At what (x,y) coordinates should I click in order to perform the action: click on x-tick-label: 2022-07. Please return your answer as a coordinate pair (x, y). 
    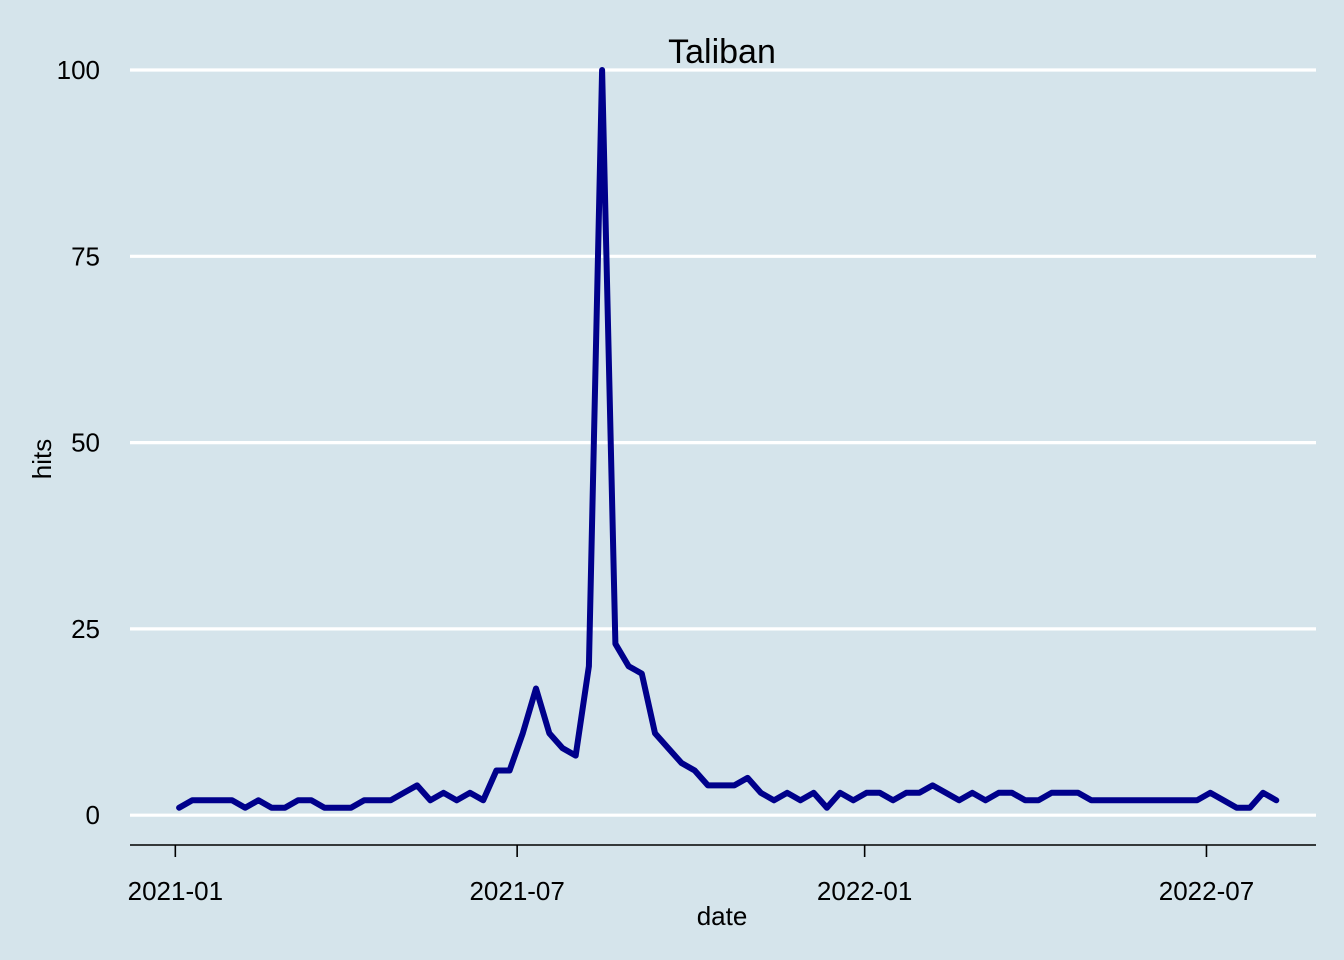
    Looking at the image, I should click on (1206, 891).